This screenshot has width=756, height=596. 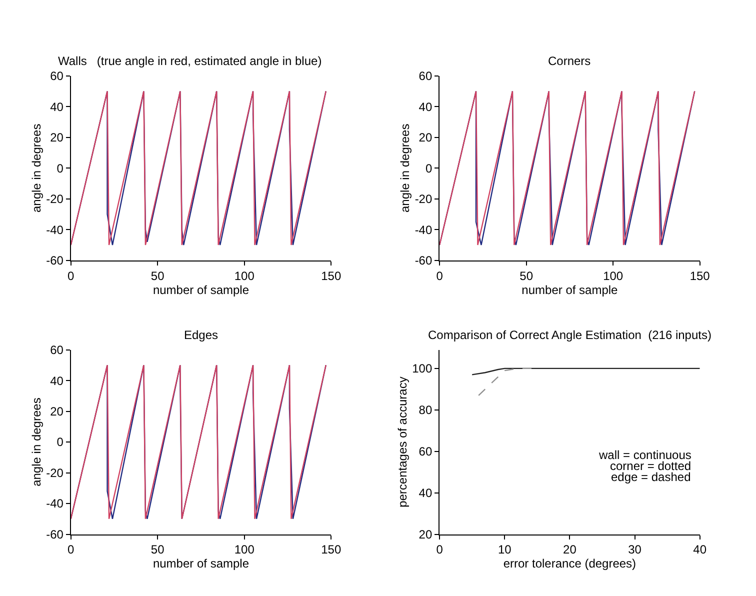 I want to click on chart-title: Corners, so click(x=569, y=61).